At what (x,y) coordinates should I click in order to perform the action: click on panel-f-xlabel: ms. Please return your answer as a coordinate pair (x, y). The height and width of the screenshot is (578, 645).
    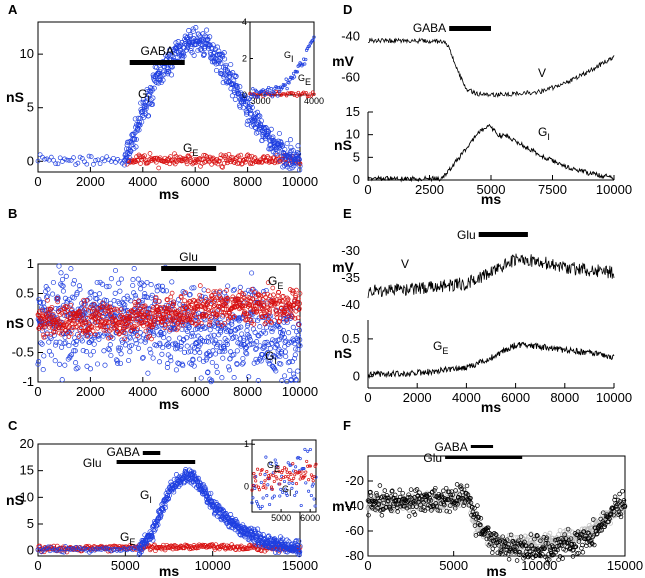
    Looking at the image, I should click on (496, 570).